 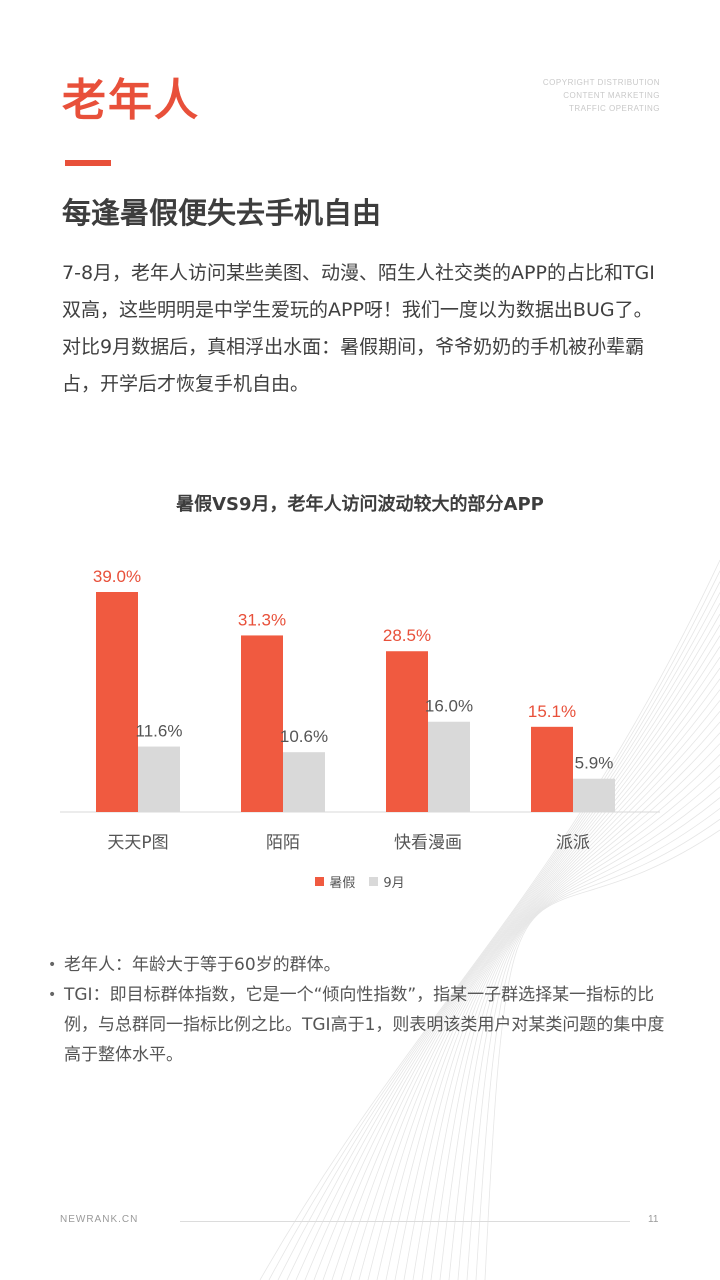 I want to click on legend-swatch-summer, so click(x=320, y=881).